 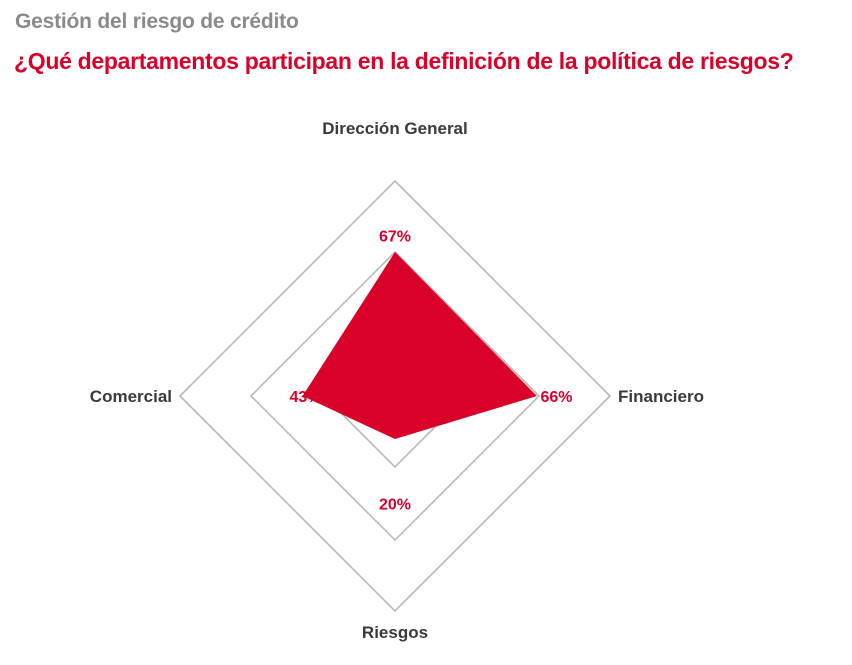 I want to click on radar-series, so click(x=419, y=345).